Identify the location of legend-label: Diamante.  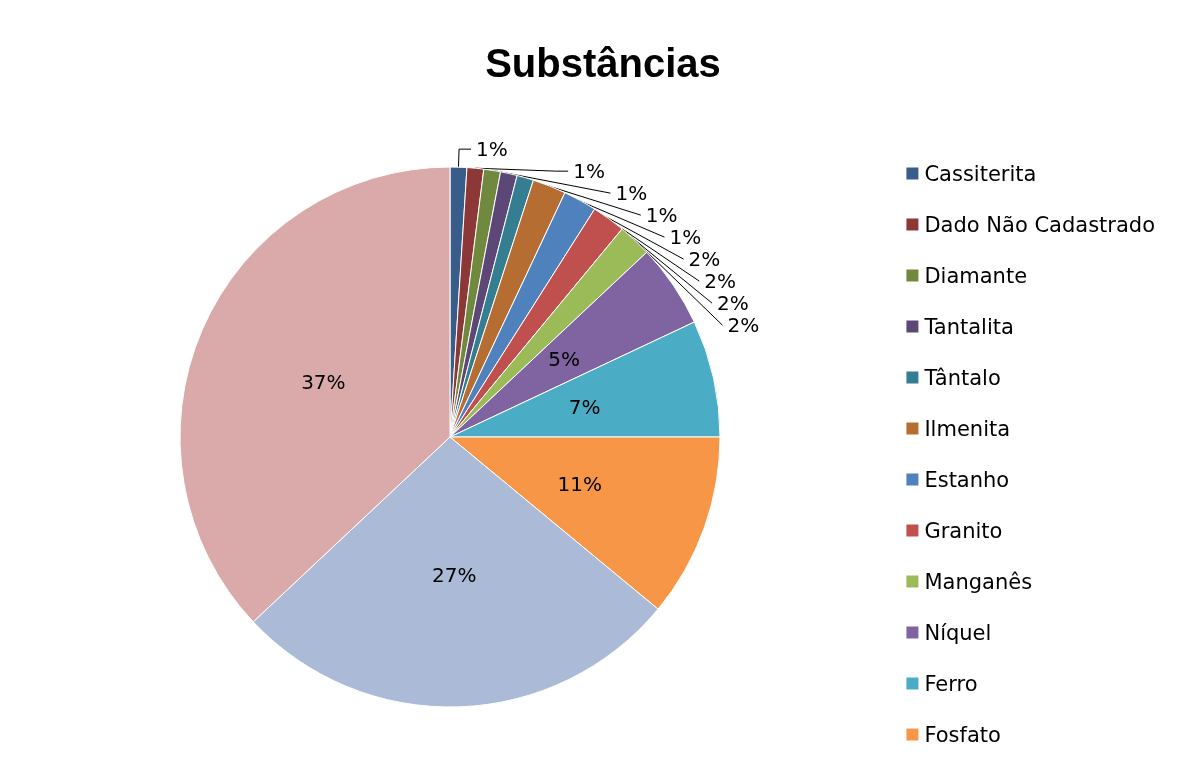
(976, 275).